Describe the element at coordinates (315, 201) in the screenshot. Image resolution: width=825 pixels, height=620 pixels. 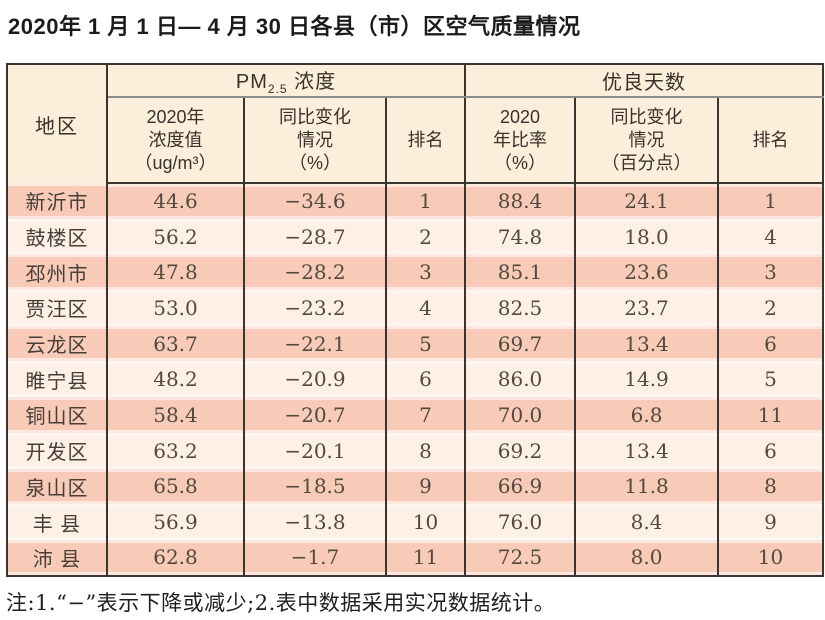
I see `cell-pm-change: −34.6` at that location.